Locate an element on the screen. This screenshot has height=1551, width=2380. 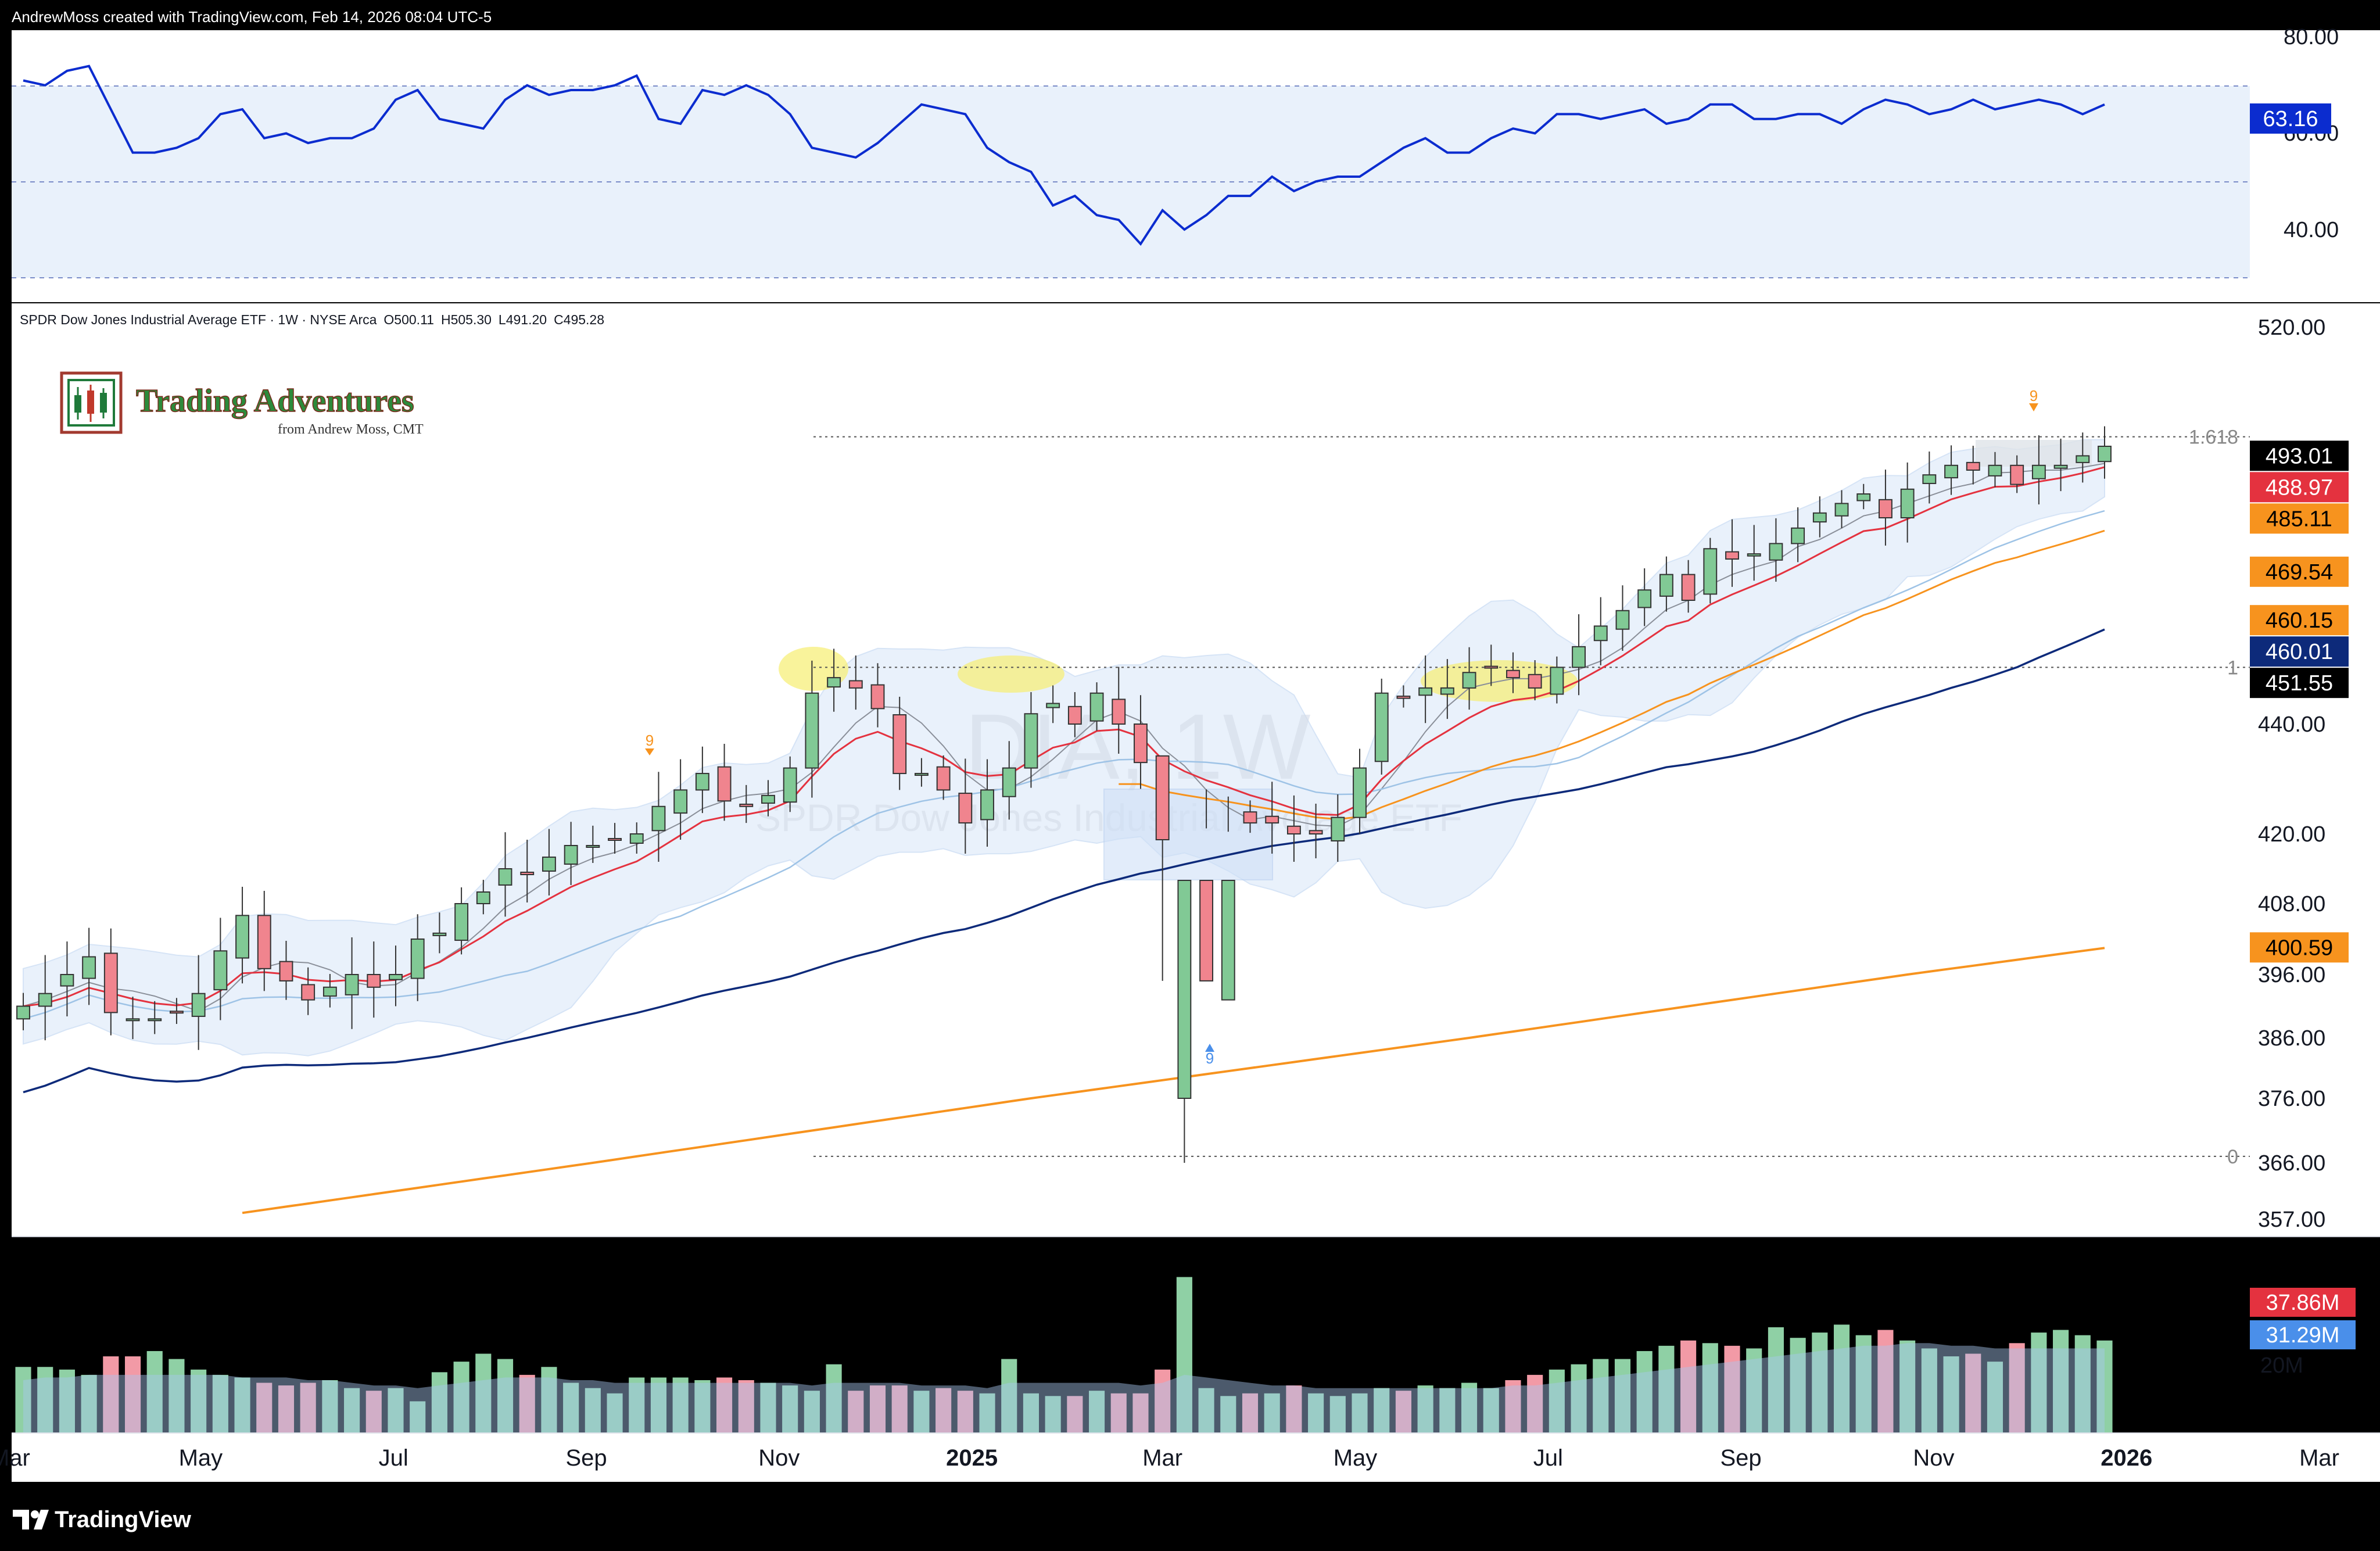
tradingview-logo-slash is located at coordinates (41, 1519).